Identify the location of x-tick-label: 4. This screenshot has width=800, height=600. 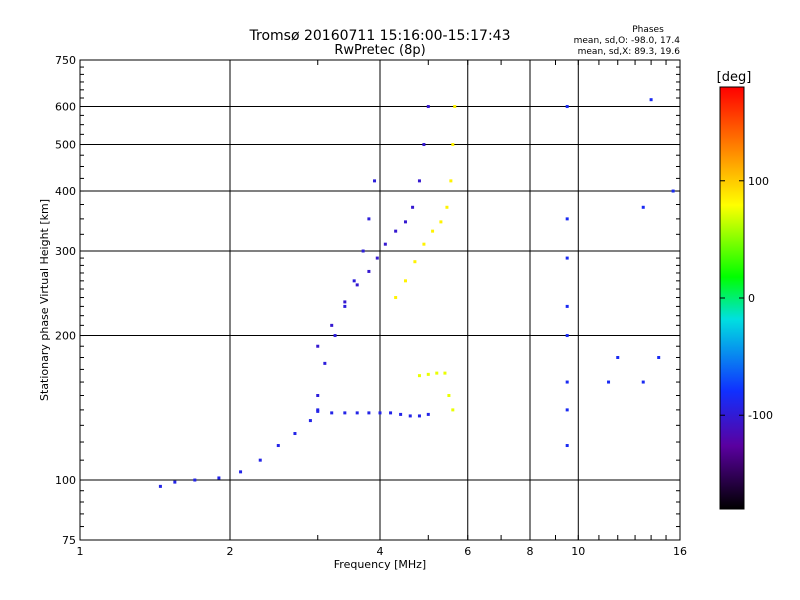
(380, 551).